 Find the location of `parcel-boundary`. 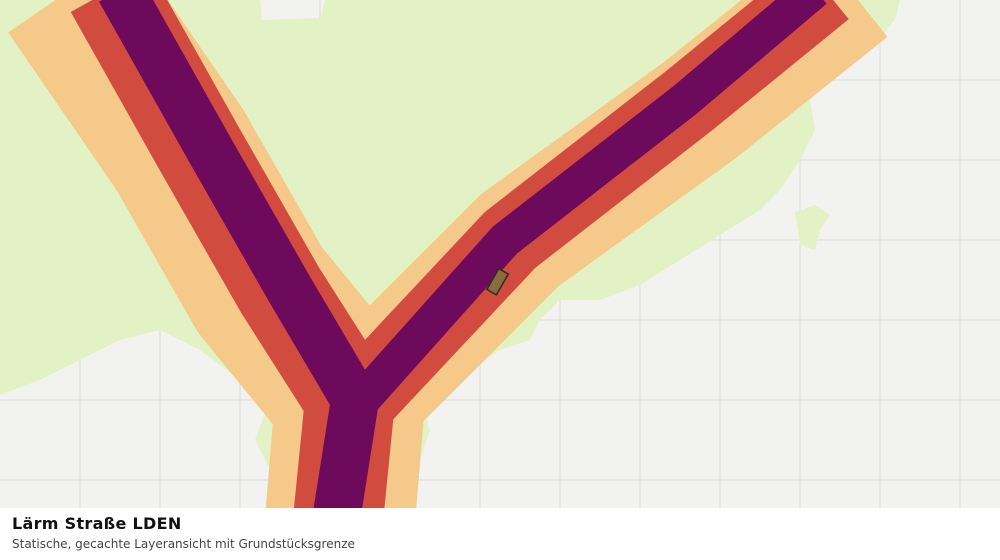

parcel-boundary is located at coordinates (497, 281).